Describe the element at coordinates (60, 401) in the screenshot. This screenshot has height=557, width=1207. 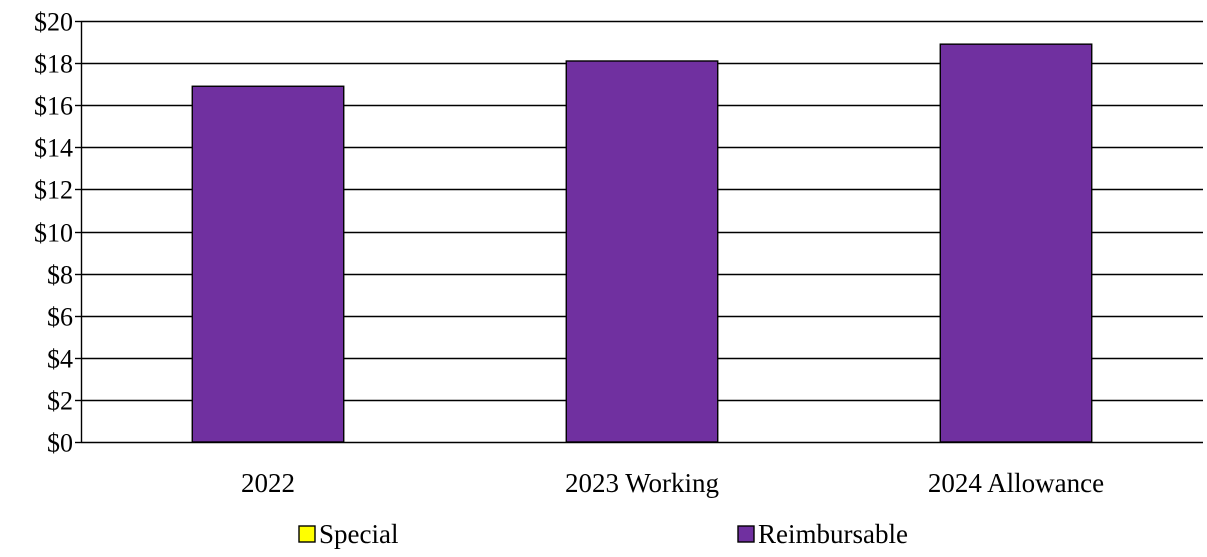
I see `y-tick-label: $2` at that location.